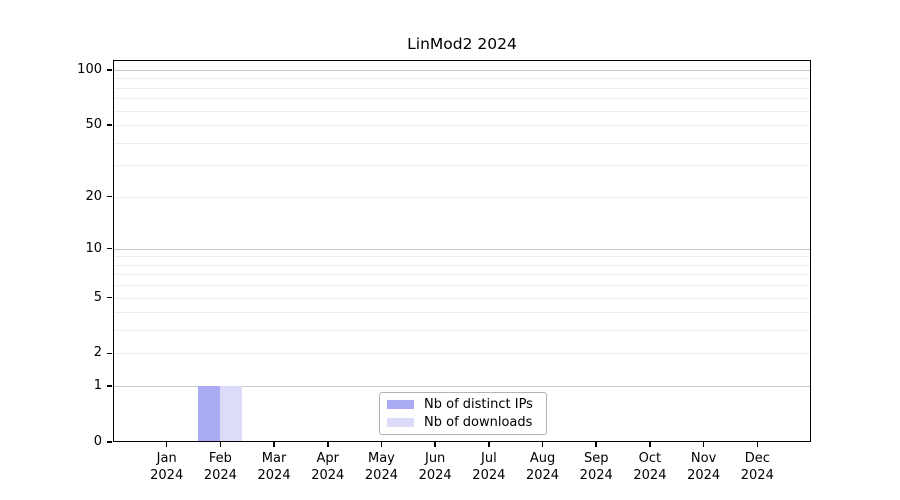  What do you see at coordinates (489, 458) in the screenshot?
I see `x-axis-month-label: Jul` at bounding box center [489, 458].